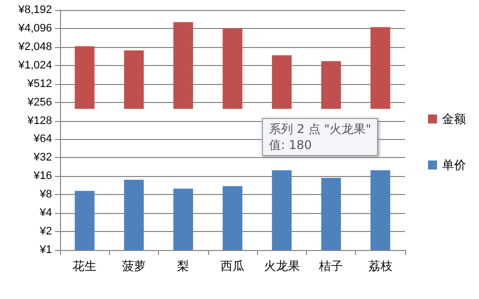 The image size is (479, 299). I want to click on x-tick-label: 花生, so click(84, 266).